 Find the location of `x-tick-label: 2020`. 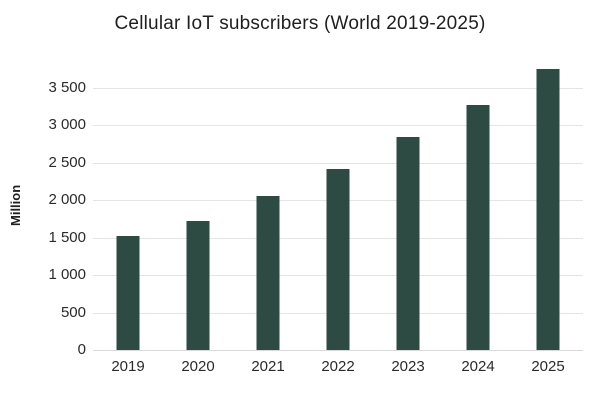

x-tick-label: 2020 is located at coordinates (198, 366).